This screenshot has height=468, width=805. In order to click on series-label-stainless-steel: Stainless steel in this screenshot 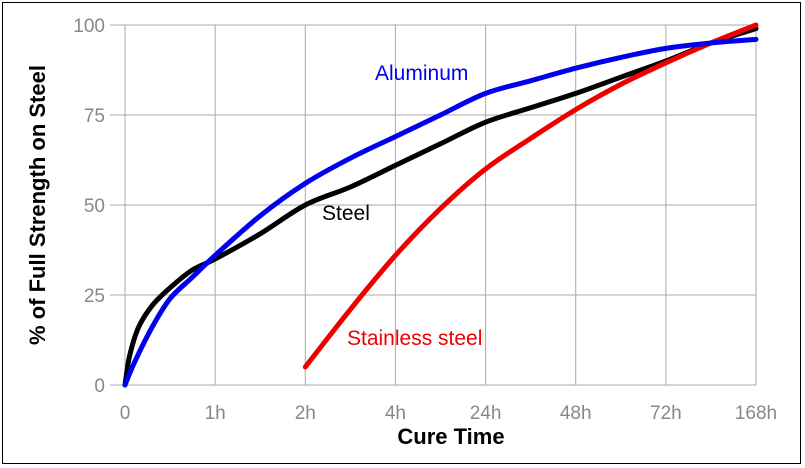, I will do `click(414, 338)`.